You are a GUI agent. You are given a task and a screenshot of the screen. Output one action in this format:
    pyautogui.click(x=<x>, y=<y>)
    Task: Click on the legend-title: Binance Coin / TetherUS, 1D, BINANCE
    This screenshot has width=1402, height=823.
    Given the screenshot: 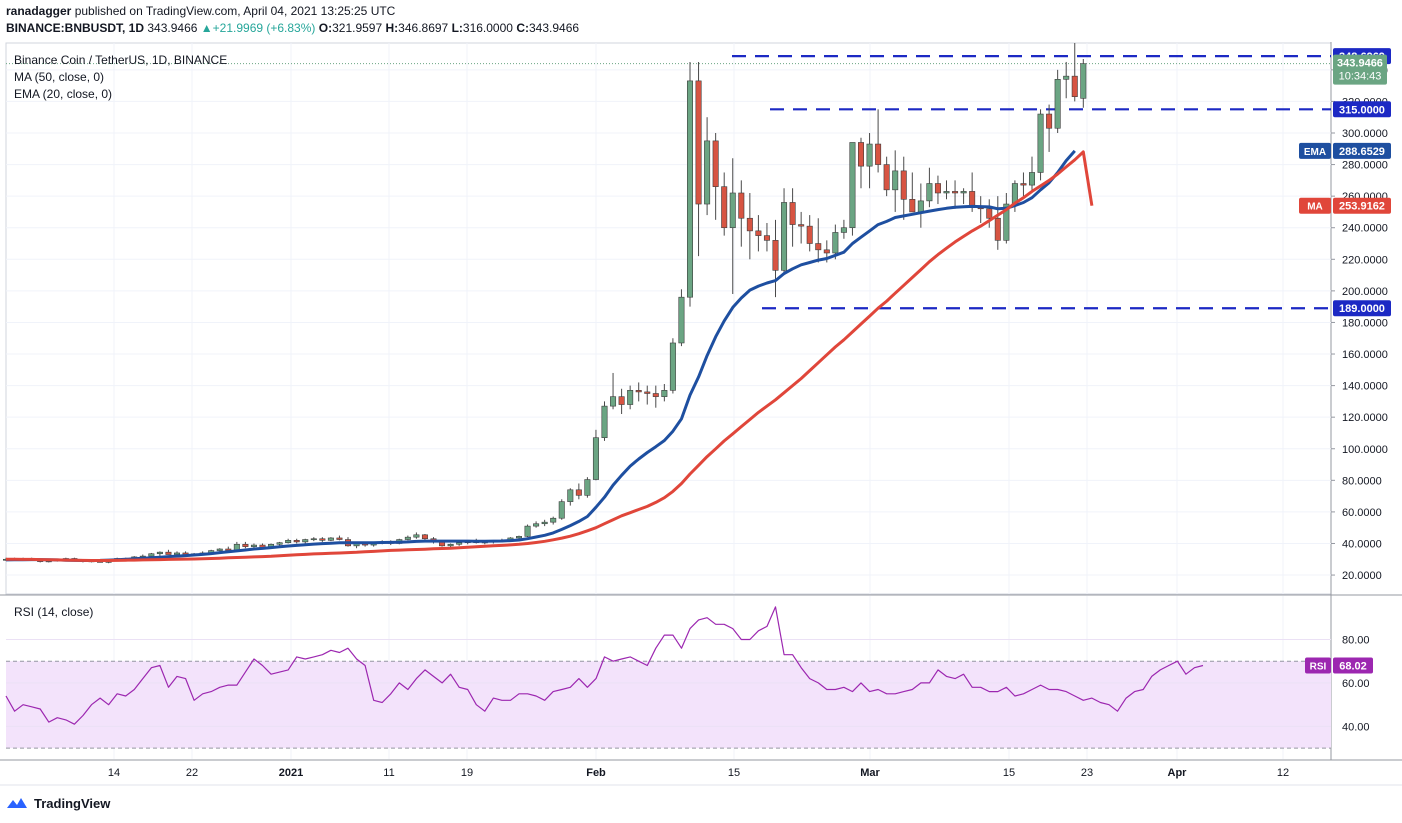 What is the action you would take?
    pyautogui.click(x=121, y=60)
    